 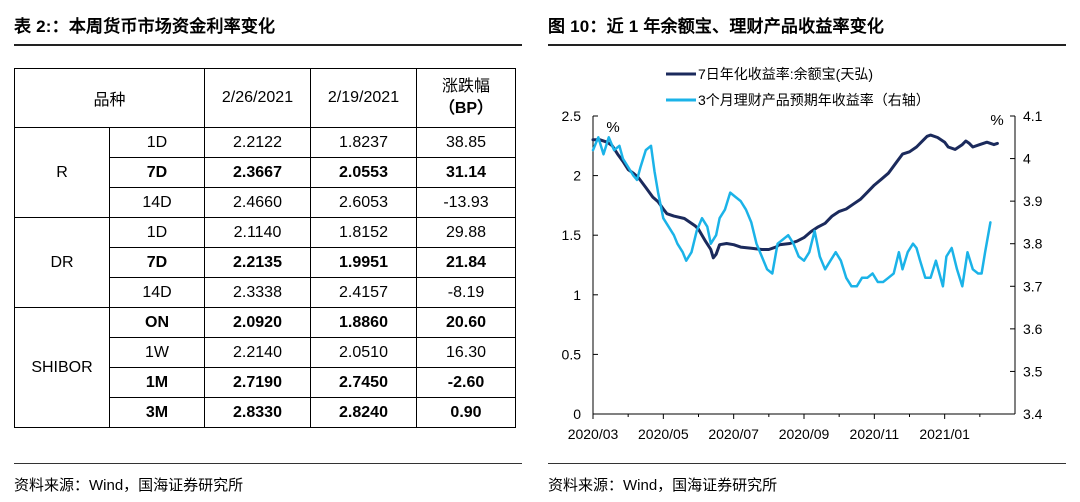 I want to click on header-change-line2: （BP）, so click(x=466, y=108).